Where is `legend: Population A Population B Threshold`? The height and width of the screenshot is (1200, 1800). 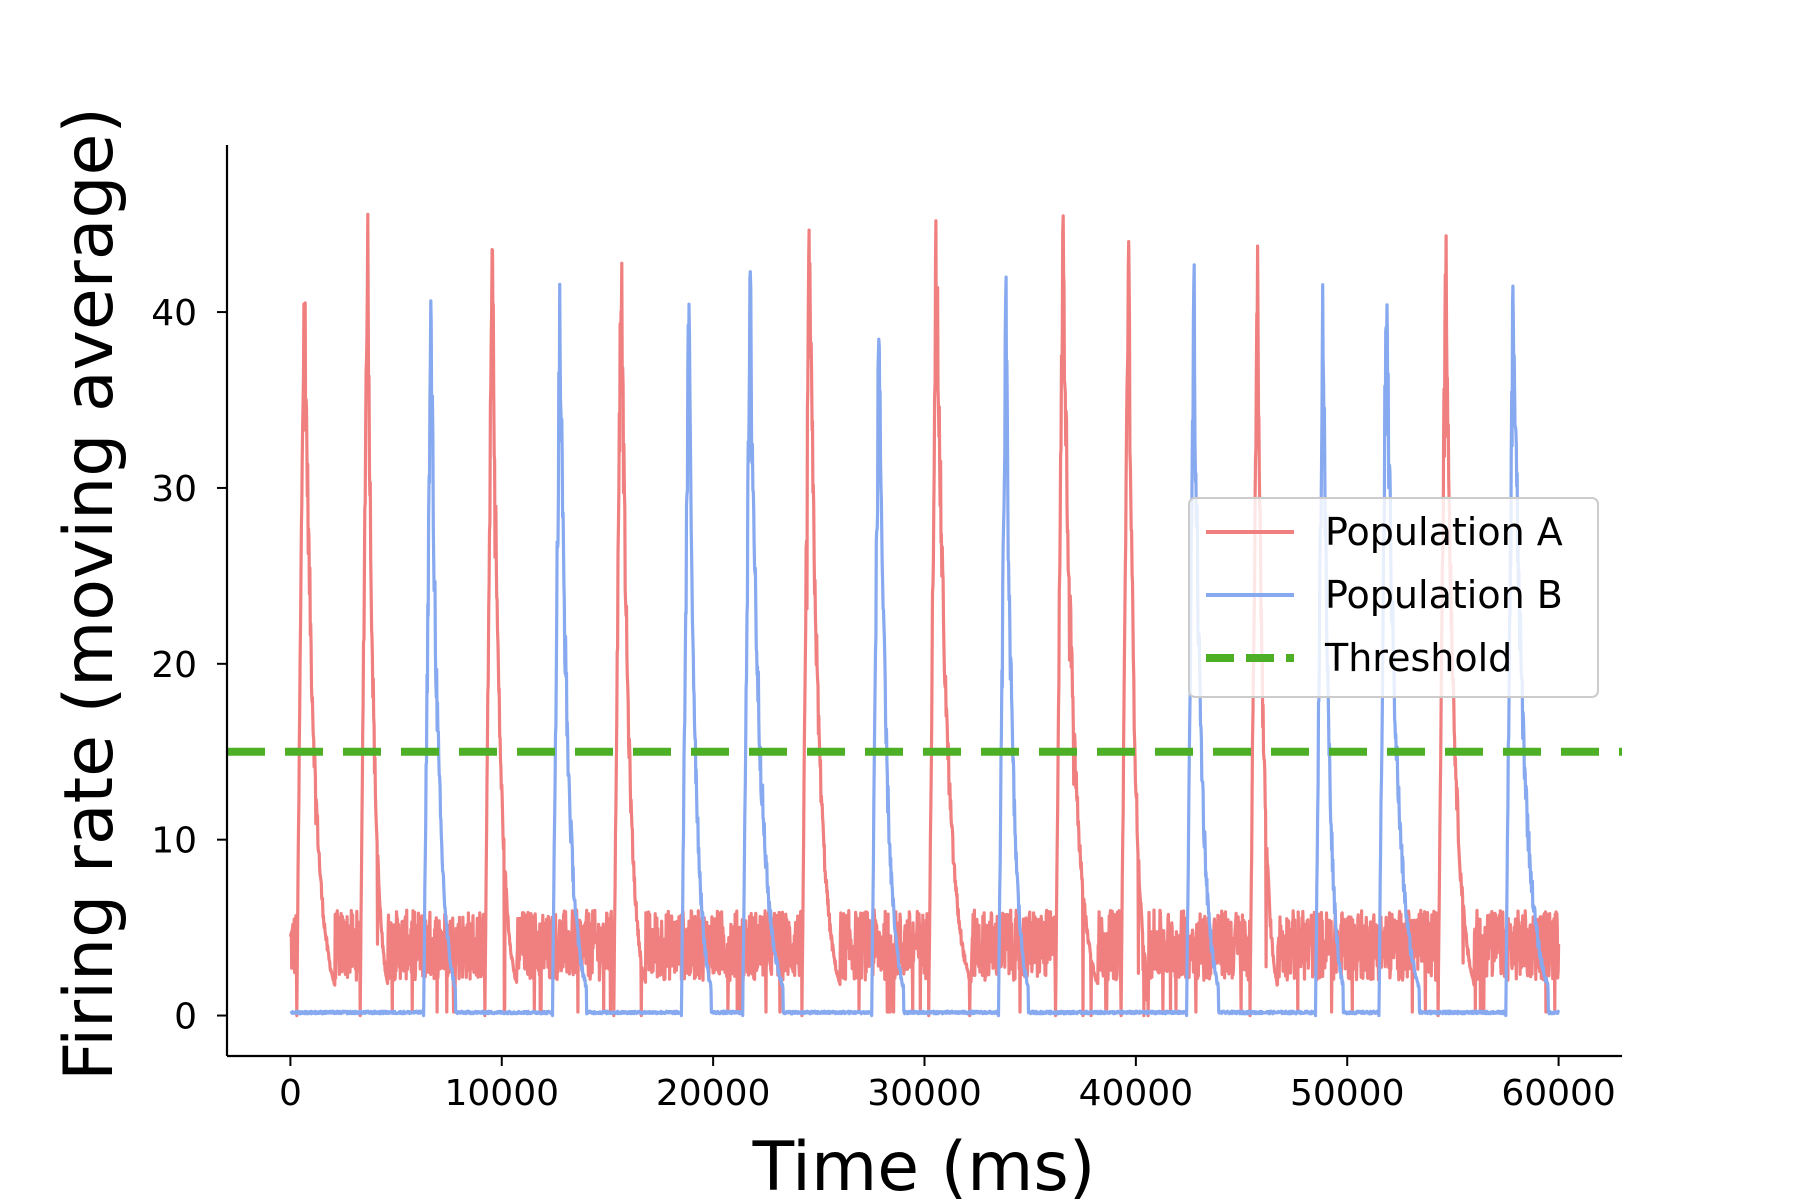
legend: Population A Population B Threshold is located at coordinates (1393, 597).